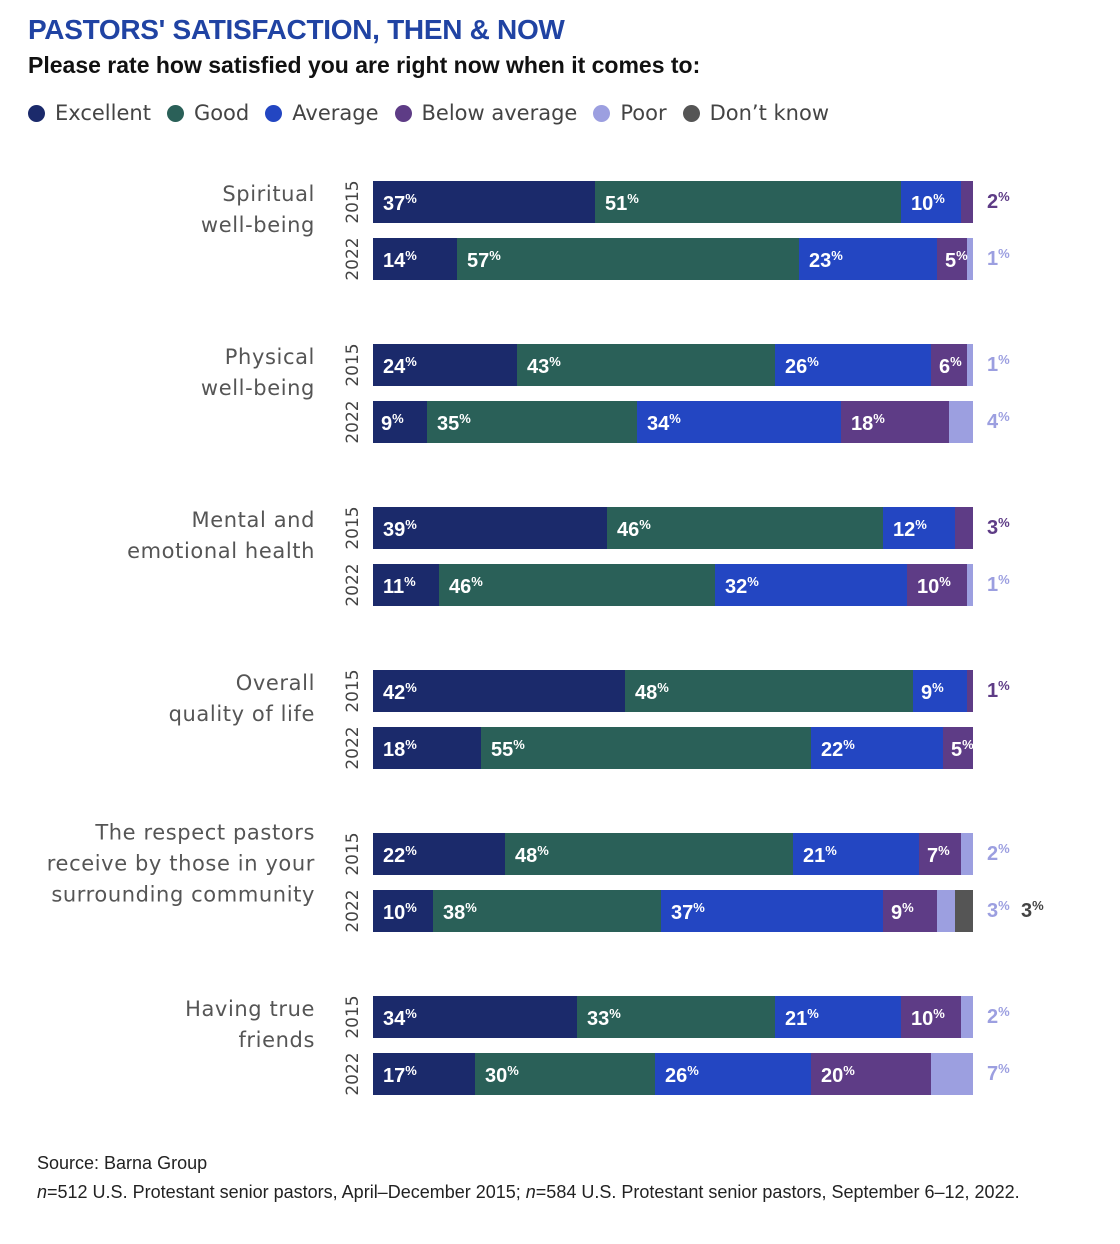 This screenshot has height=1244, width=1120. What do you see at coordinates (270, 357) in the screenshot?
I see `category-label: Physical` at bounding box center [270, 357].